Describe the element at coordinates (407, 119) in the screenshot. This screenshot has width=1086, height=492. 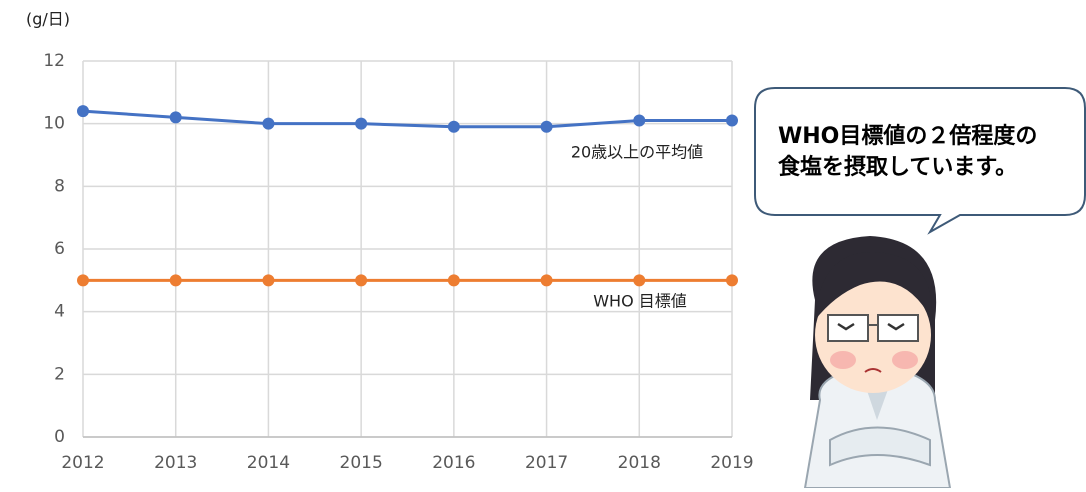
I see `series-line` at that location.